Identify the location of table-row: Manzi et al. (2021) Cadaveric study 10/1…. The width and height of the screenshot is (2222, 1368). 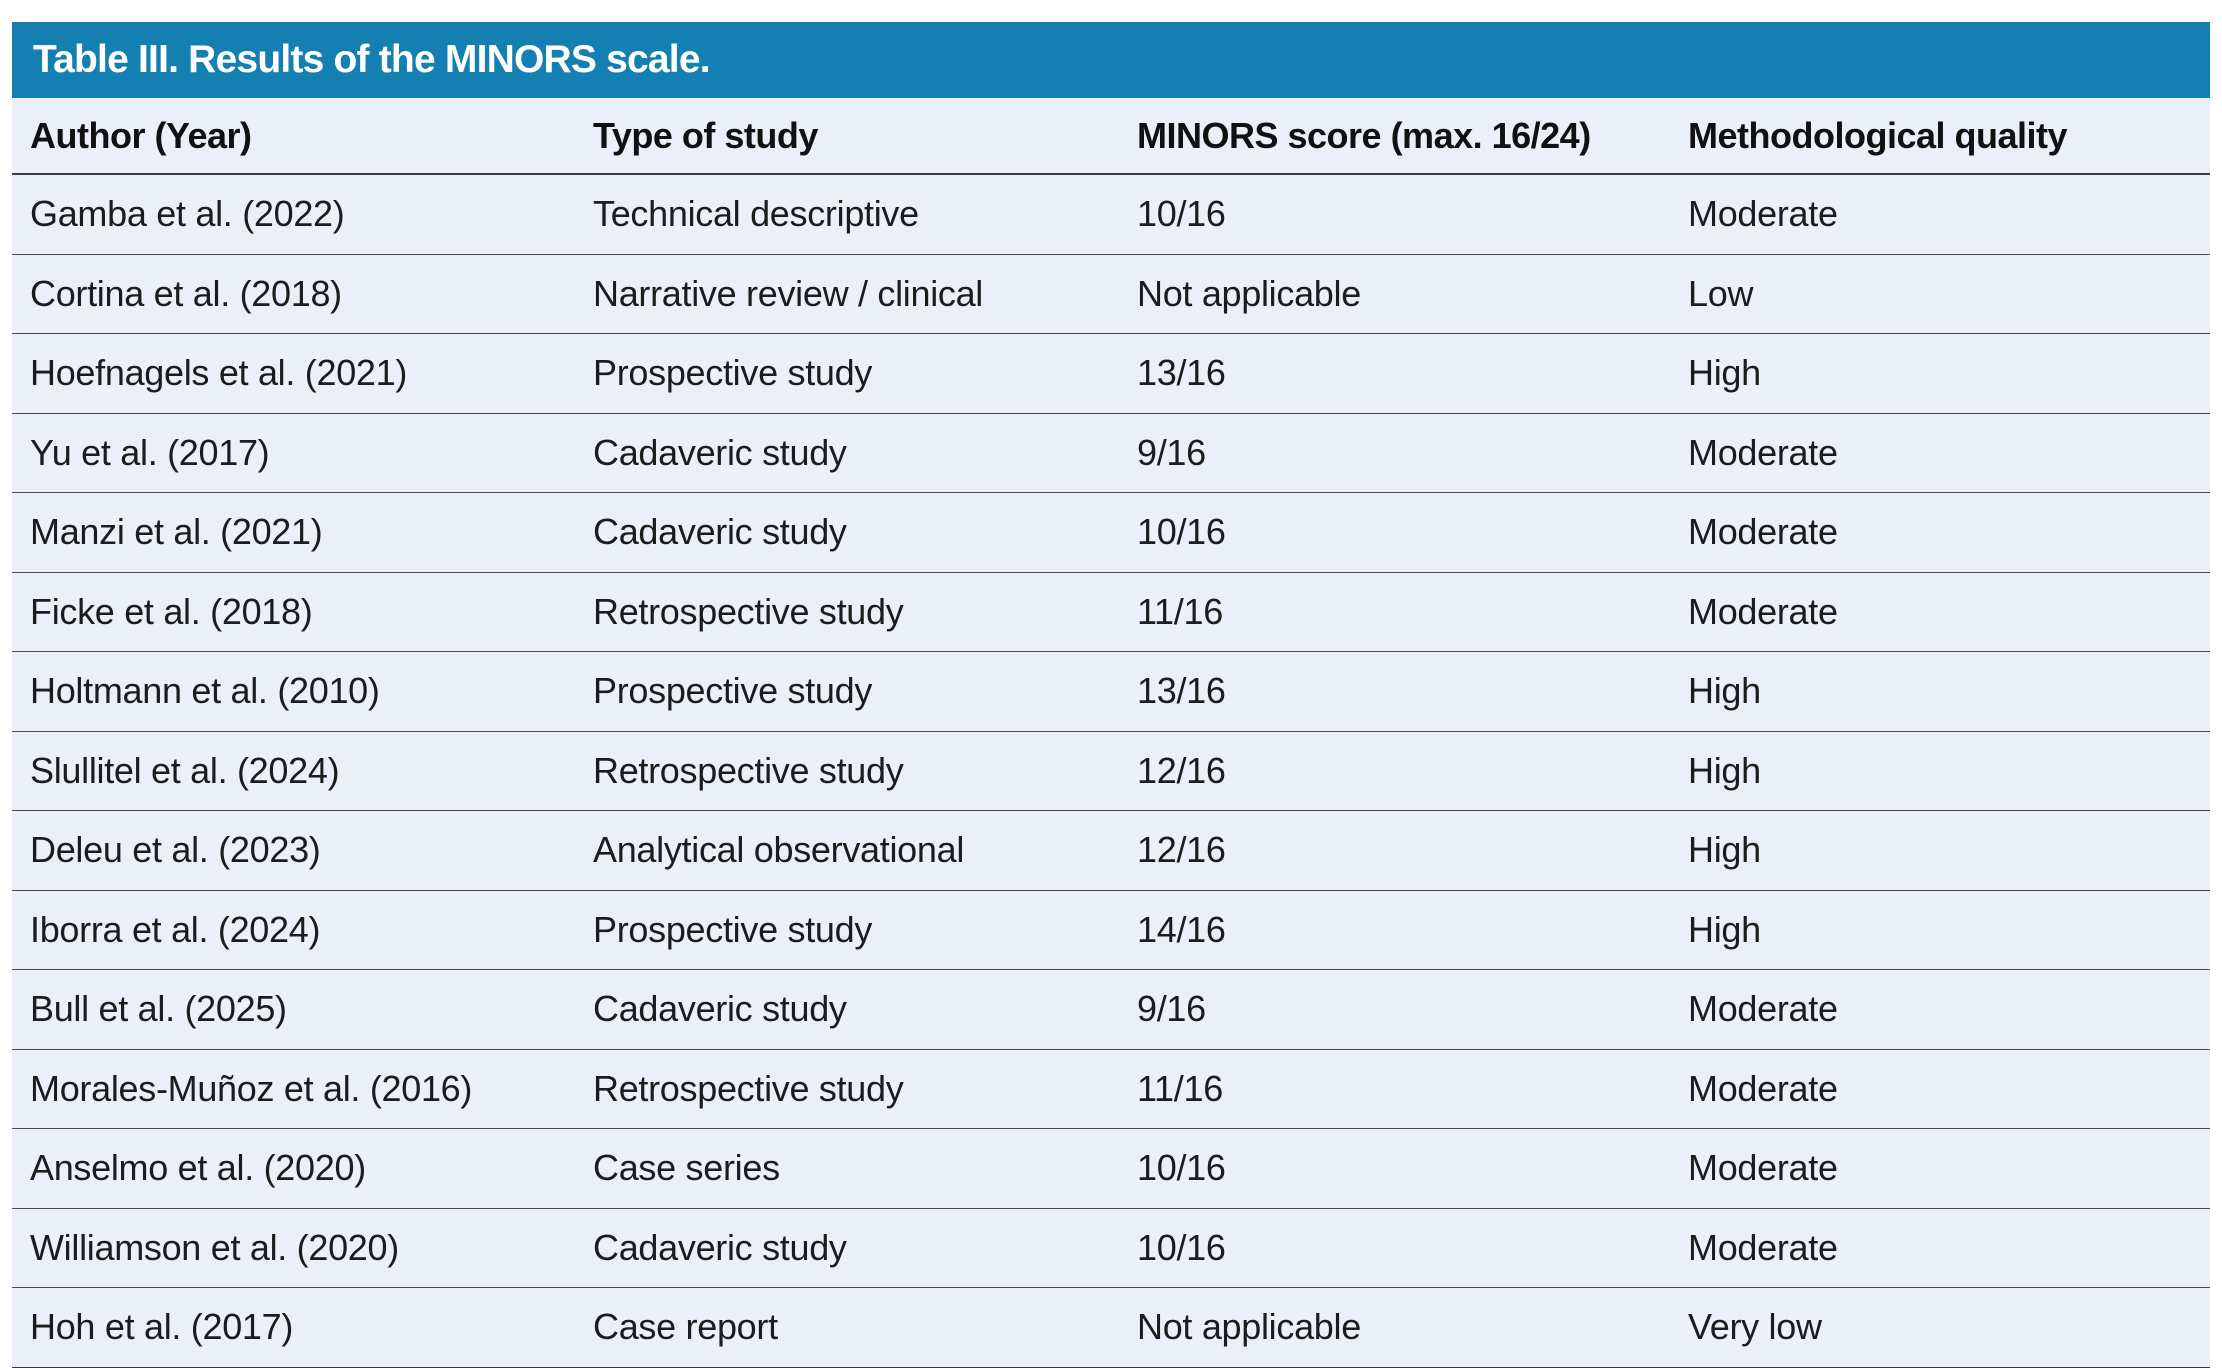
(1111, 532).